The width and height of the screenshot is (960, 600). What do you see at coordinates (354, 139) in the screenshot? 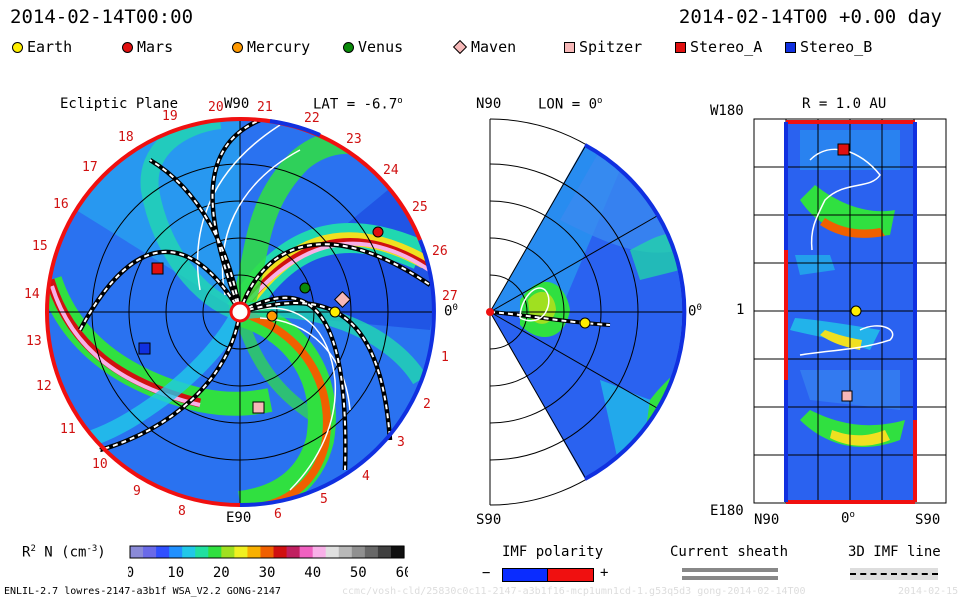
I see `sector-label-23: 23` at bounding box center [354, 139].